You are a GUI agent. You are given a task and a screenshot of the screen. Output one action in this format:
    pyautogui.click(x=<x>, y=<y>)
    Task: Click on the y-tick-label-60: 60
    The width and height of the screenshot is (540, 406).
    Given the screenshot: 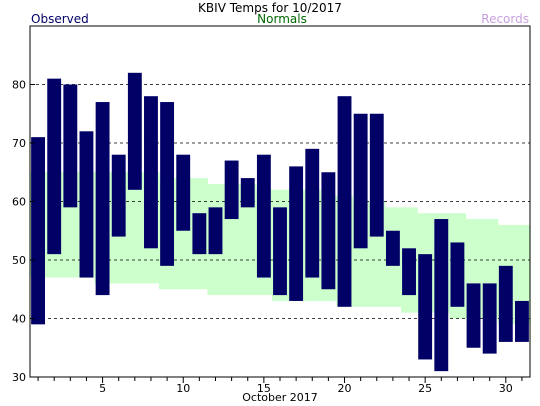 What is the action you would take?
    pyautogui.click(x=19, y=202)
    